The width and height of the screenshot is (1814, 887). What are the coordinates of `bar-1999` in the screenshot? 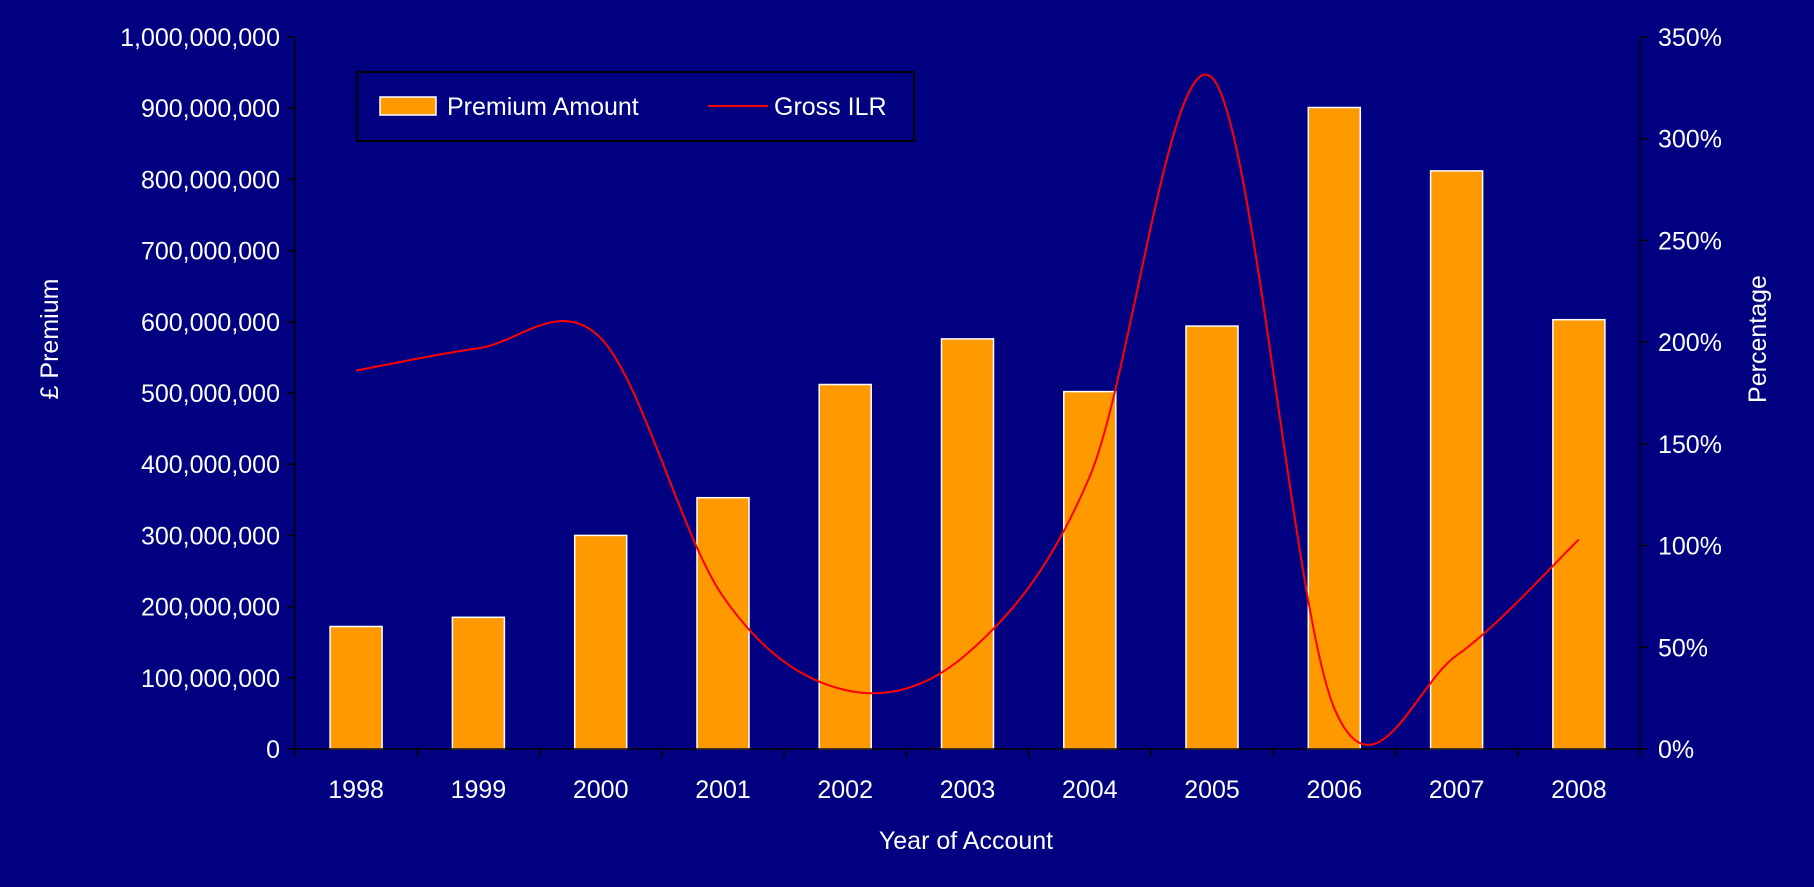 It's located at (478, 683).